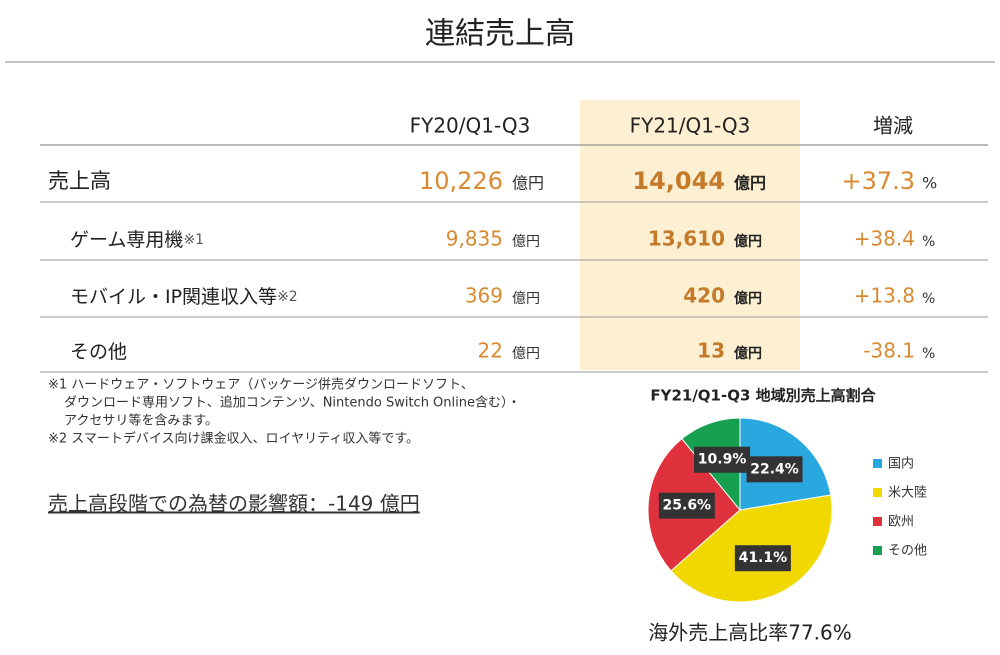 The image size is (1000, 655). What do you see at coordinates (233, 439) in the screenshot?
I see `footnote: ※2 スマートデバイス向け課金収入、ロイヤリティ収入等です。` at bounding box center [233, 439].